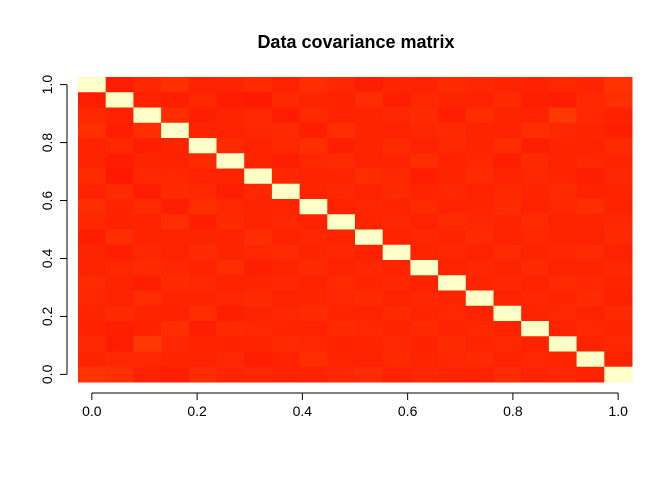 Image resolution: width=672 pixels, height=480 pixels. Describe the element at coordinates (590, 298) in the screenshot. I see `heatmap-cell-r15-c19` at that location.